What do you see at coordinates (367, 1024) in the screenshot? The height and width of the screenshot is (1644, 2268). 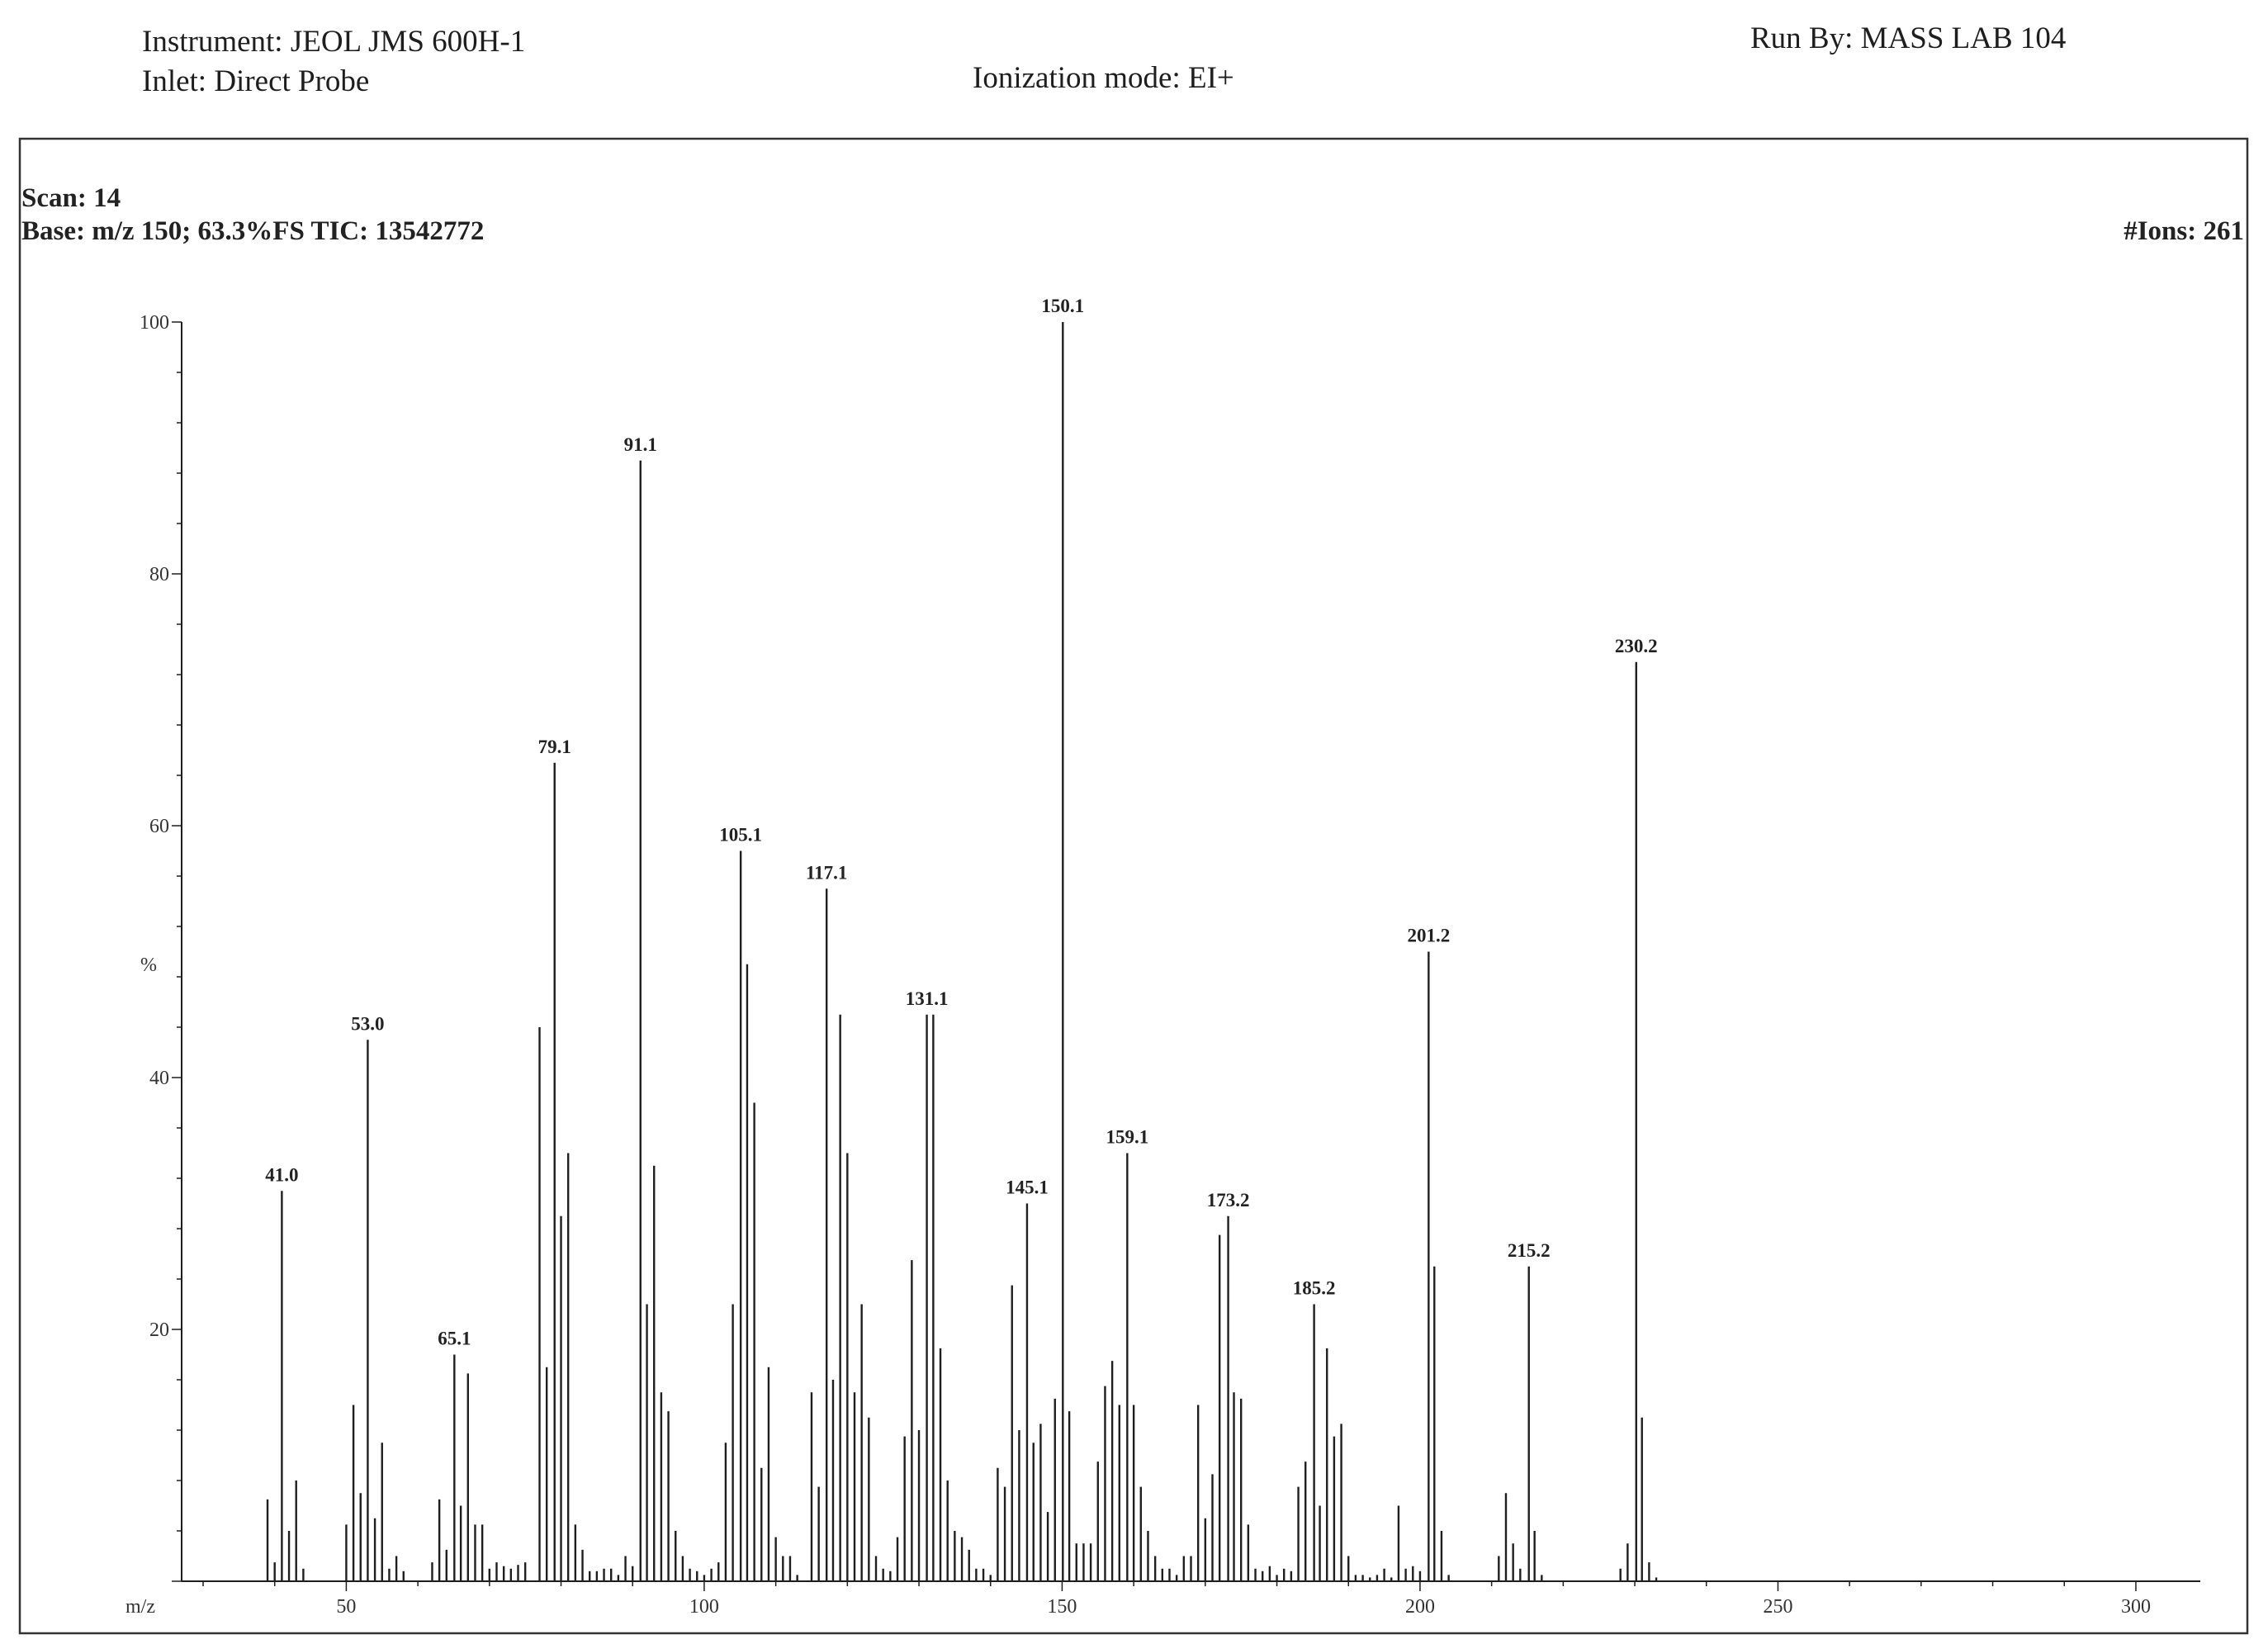 I see `peak-label: 53.0` at bounding box center [367, 1024].